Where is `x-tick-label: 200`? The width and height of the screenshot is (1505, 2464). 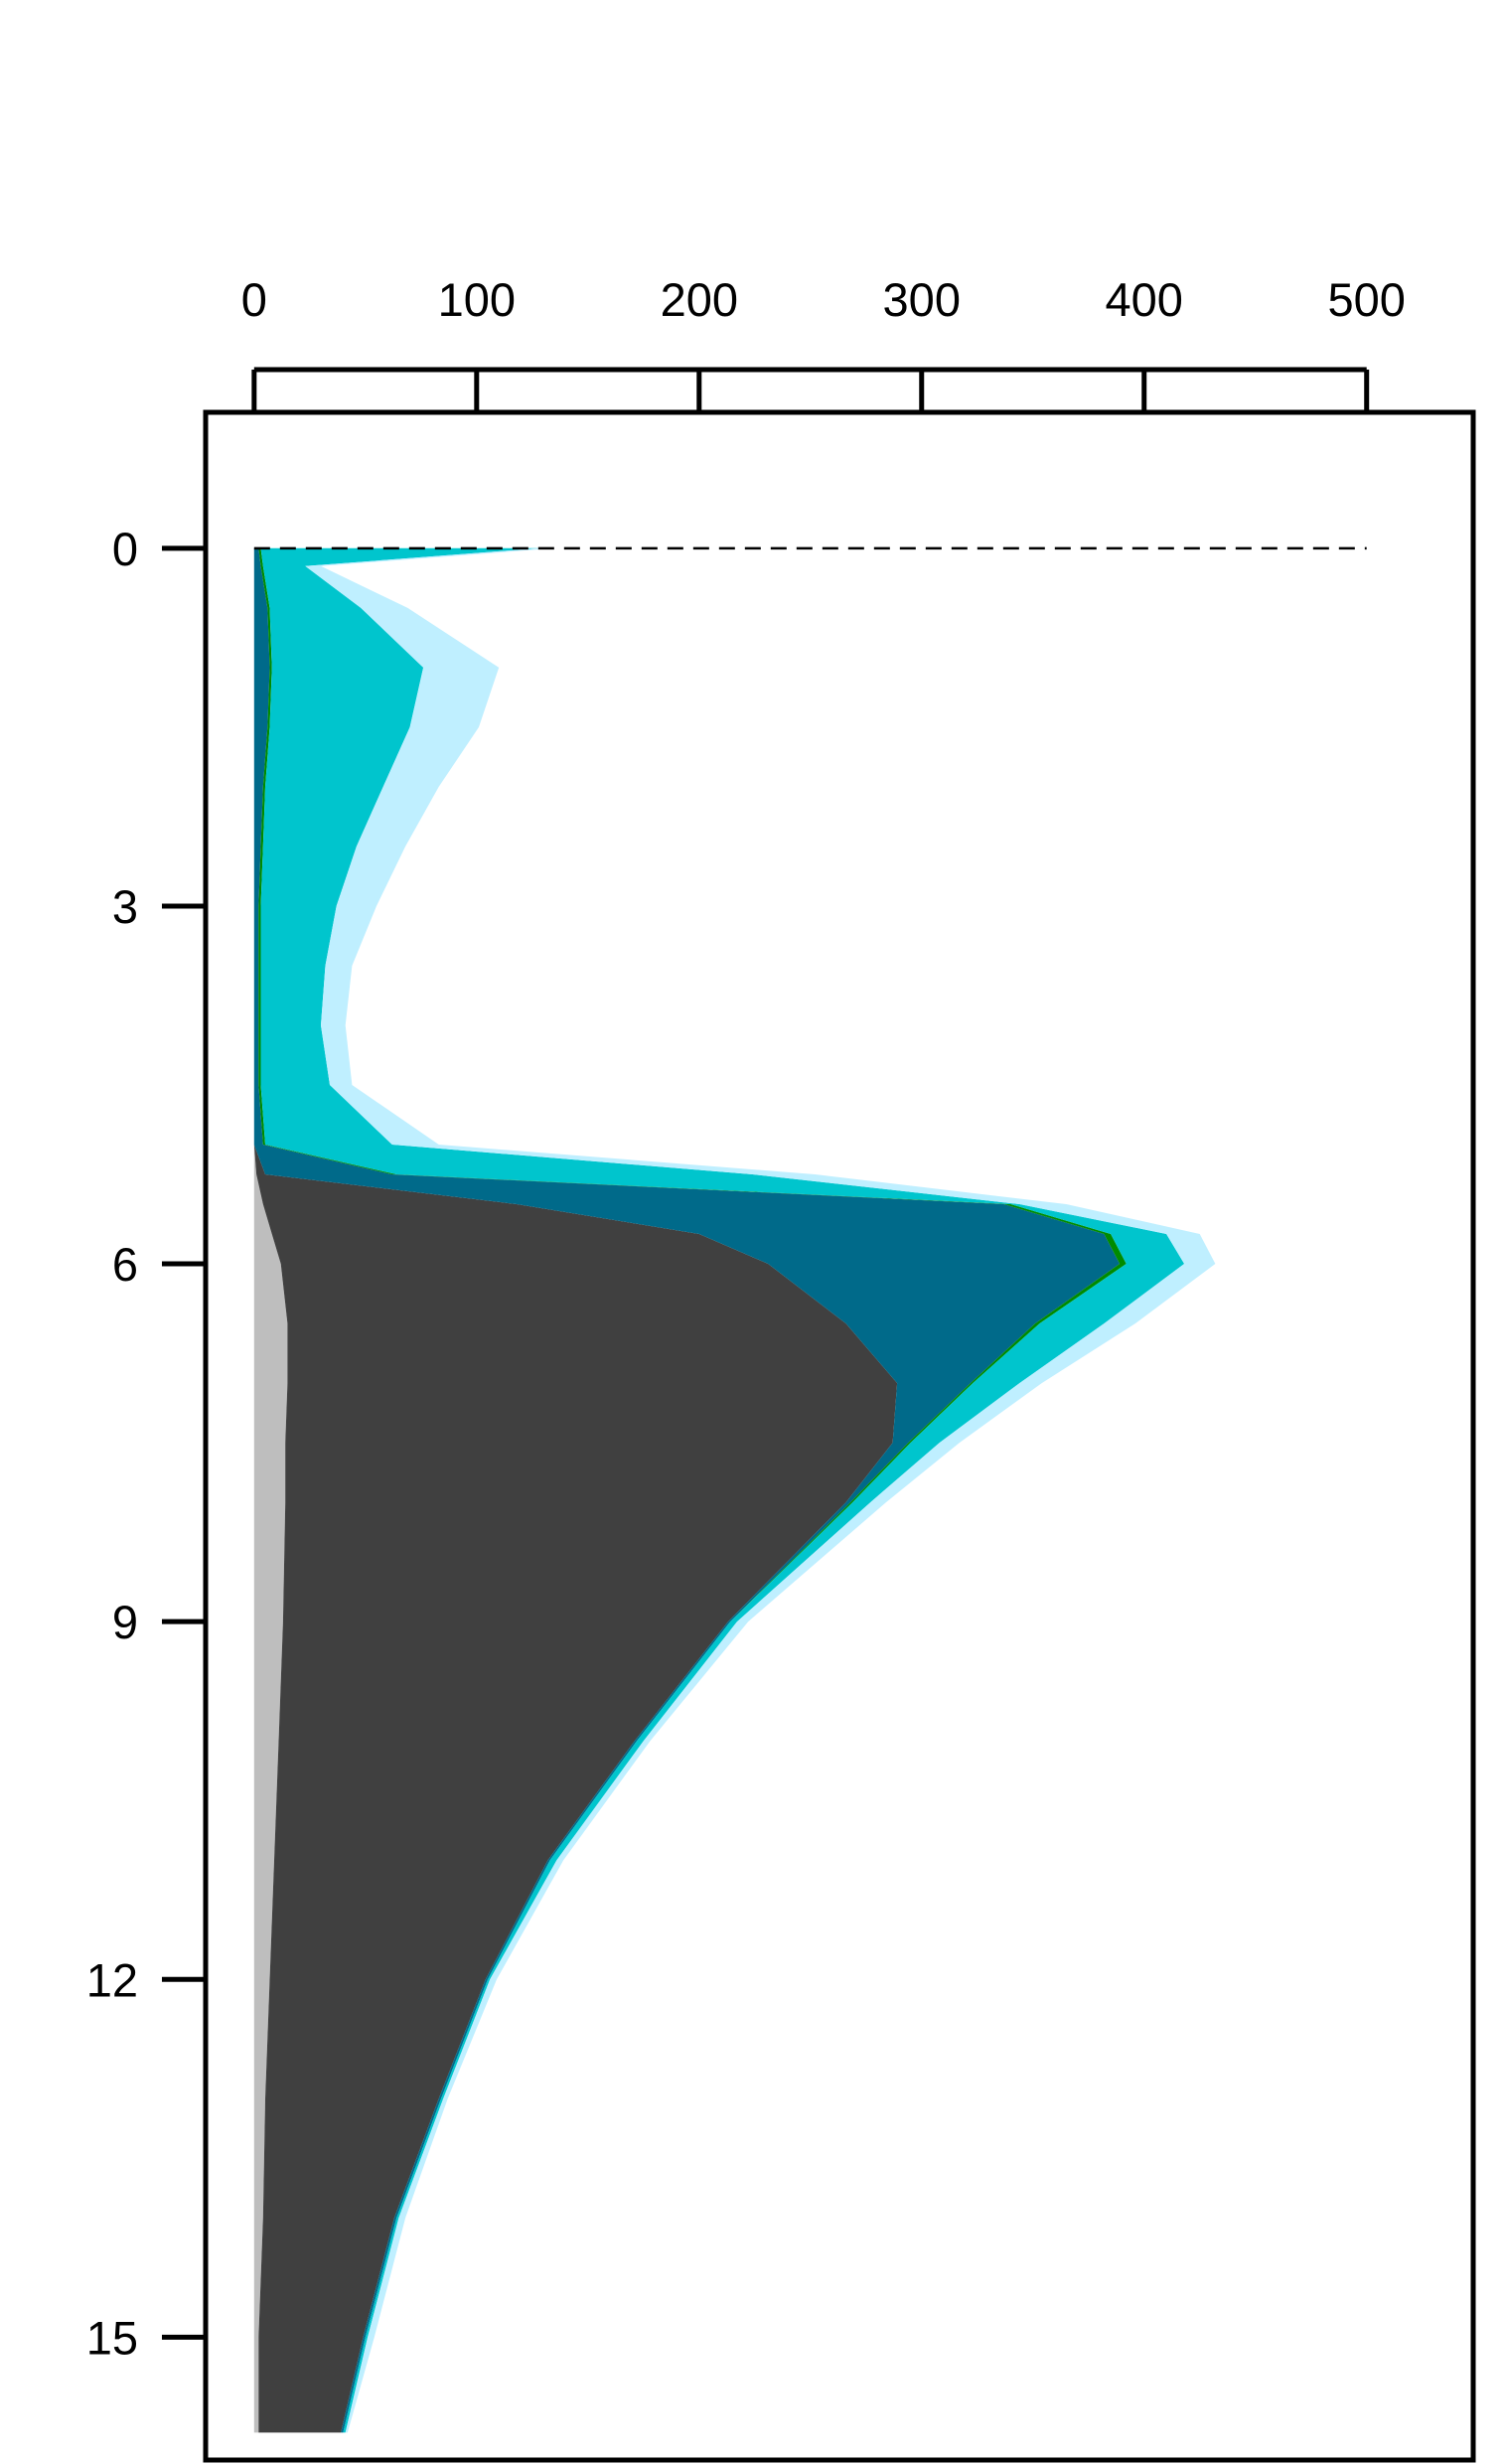 x-tick-label: 200 is located at coordinates (700, 299).